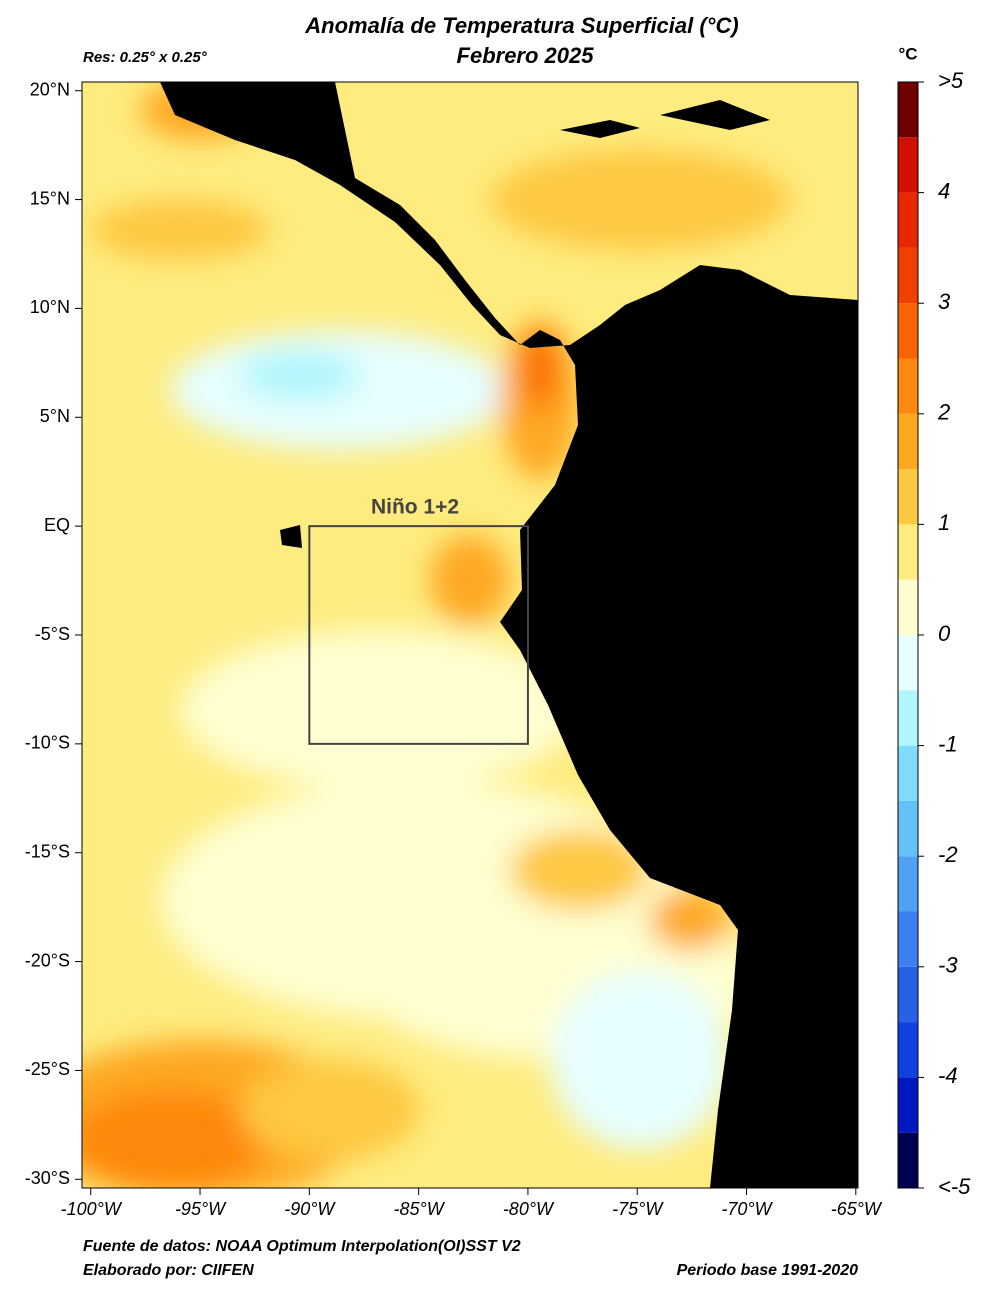  I want to click on y-tick-label: 10°N, so click(50, 307).